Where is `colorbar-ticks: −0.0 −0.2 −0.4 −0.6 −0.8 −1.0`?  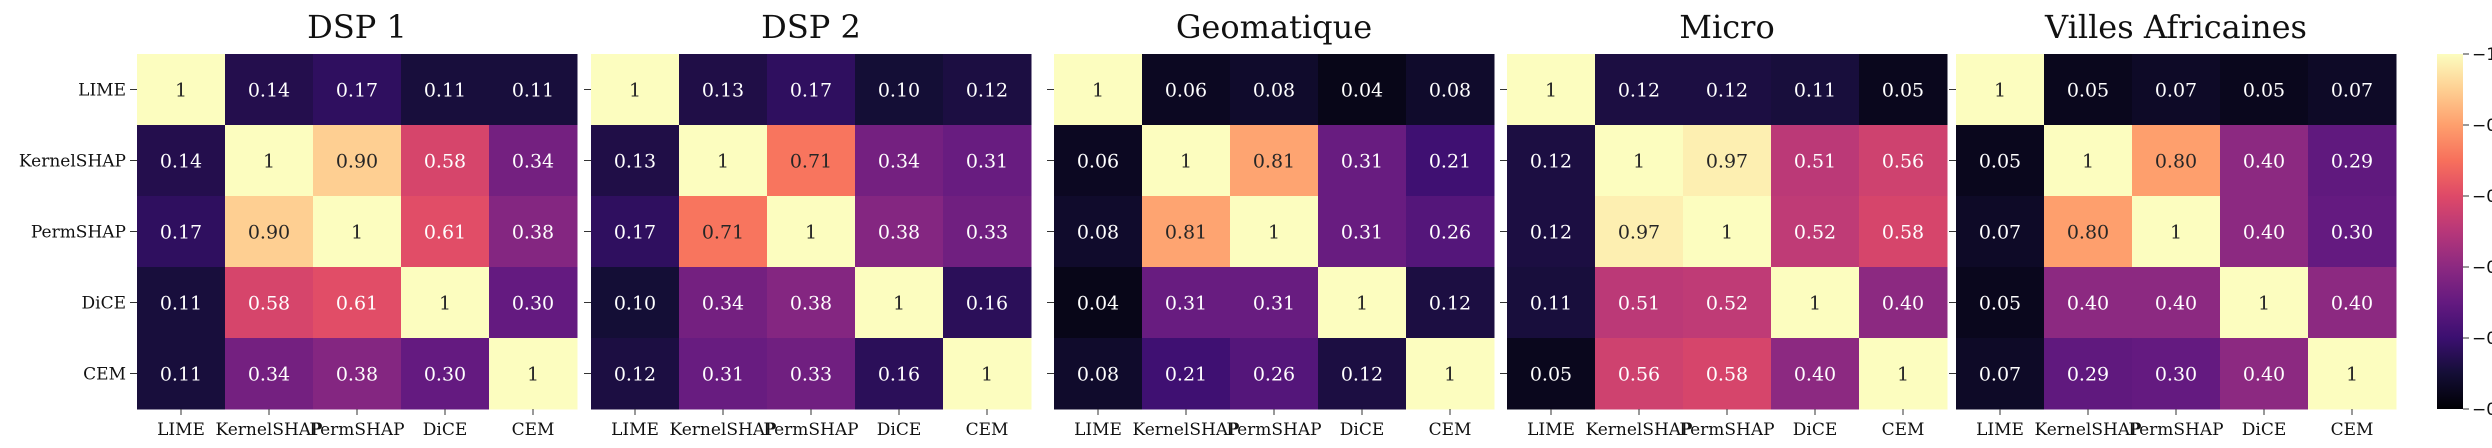 colorbar-ticks: −0.0 −0.2 −0.4 −0.6 −0.8 −1.0 is located at coordinates (2477, 232).